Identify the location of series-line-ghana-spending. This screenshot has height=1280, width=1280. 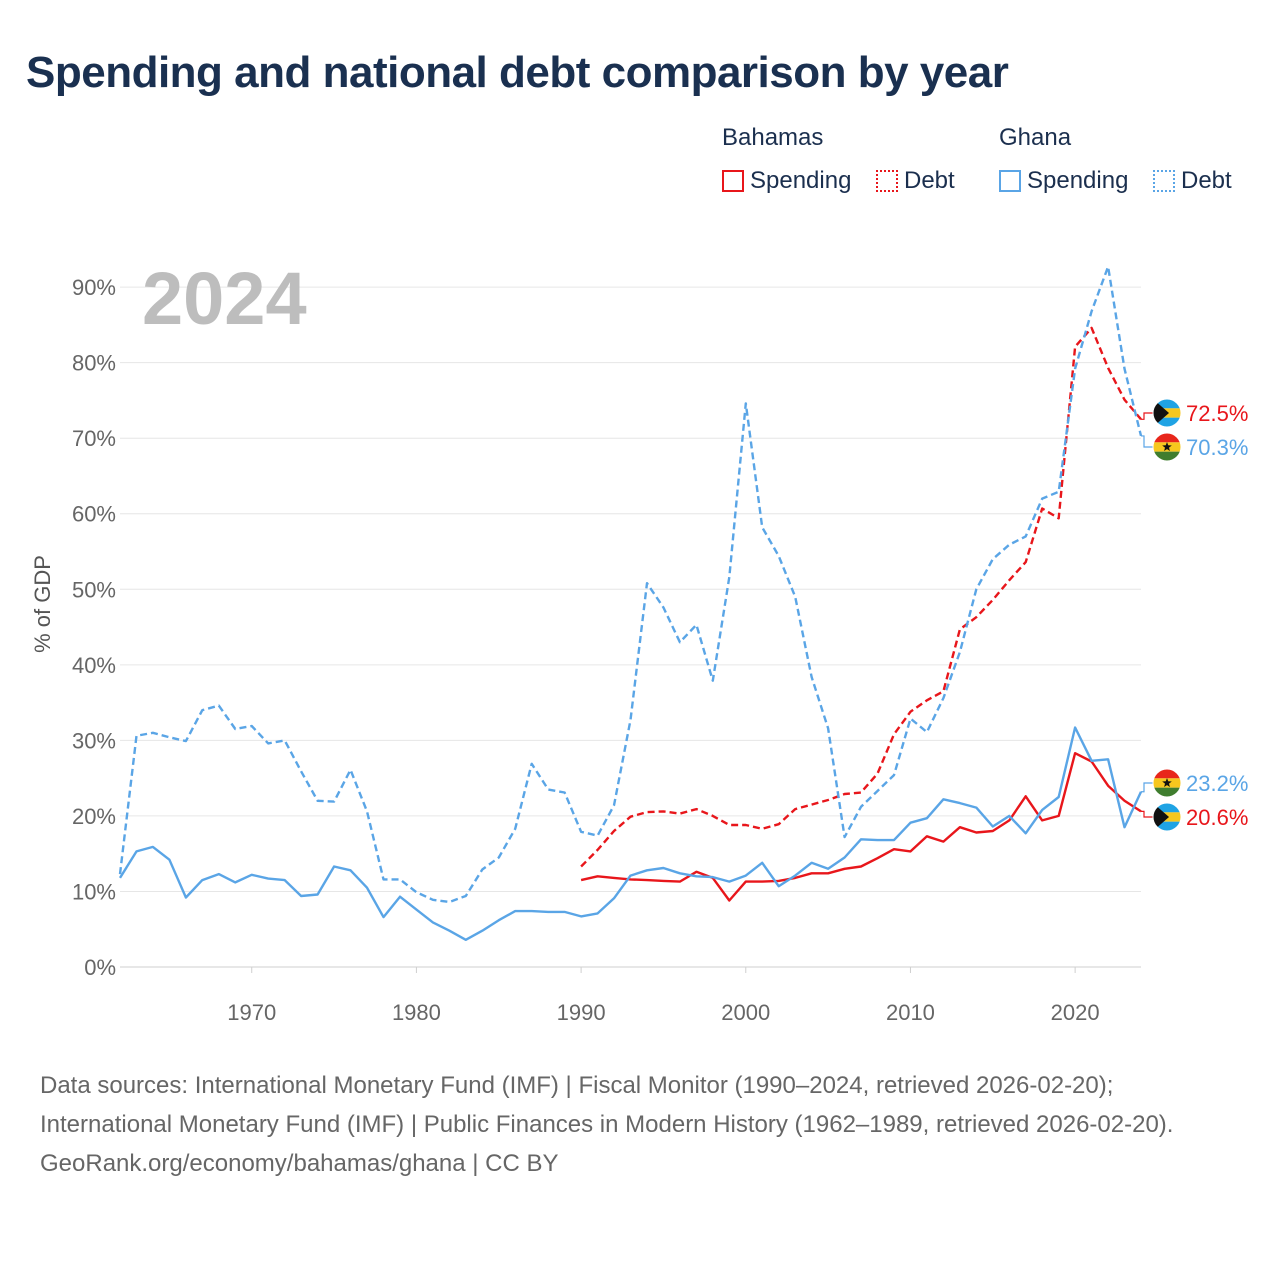
(630, 833).